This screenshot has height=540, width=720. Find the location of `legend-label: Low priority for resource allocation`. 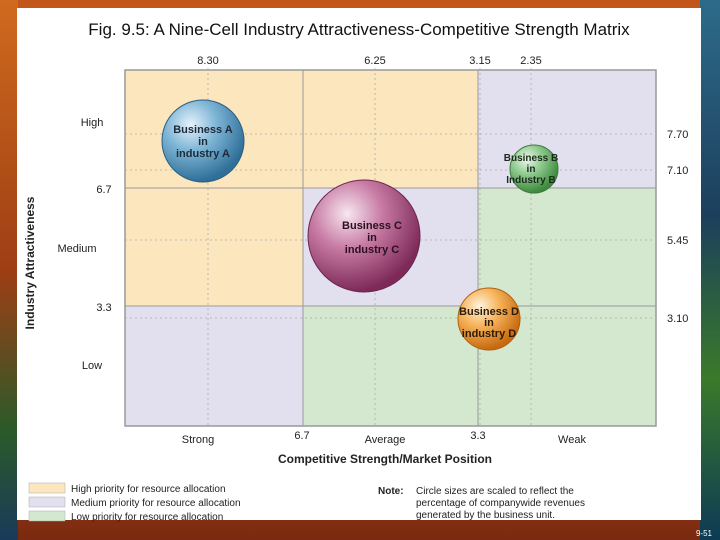

legend-label: Low priority for resource allocation is located at coordinates (147, 517).